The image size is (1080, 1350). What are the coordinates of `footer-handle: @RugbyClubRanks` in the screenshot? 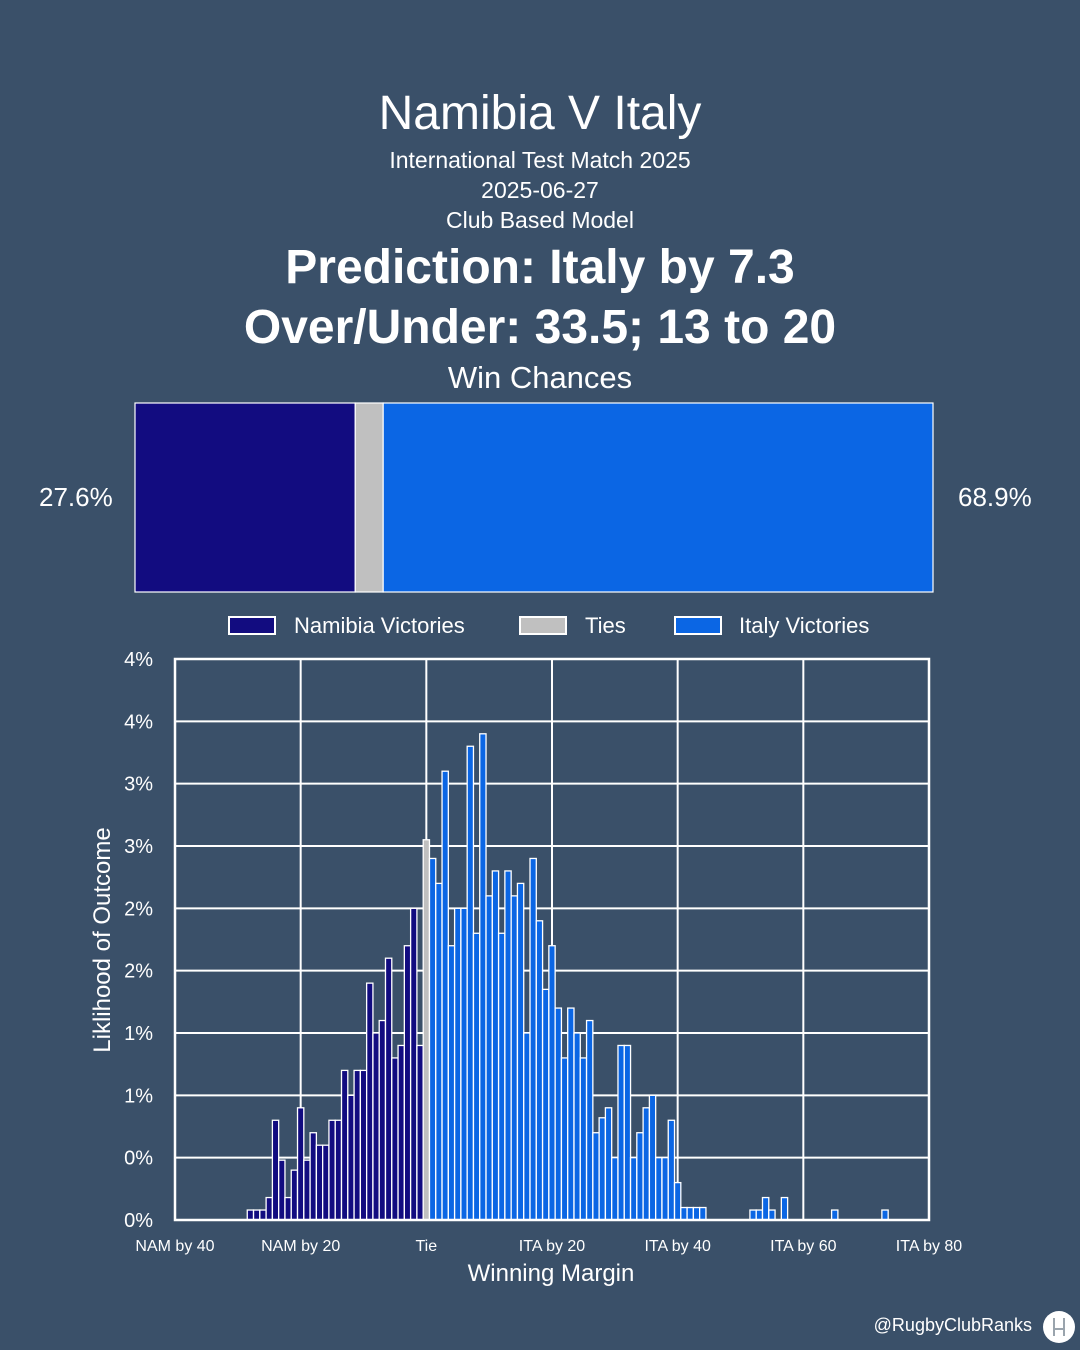 It's located at (952, 1325).